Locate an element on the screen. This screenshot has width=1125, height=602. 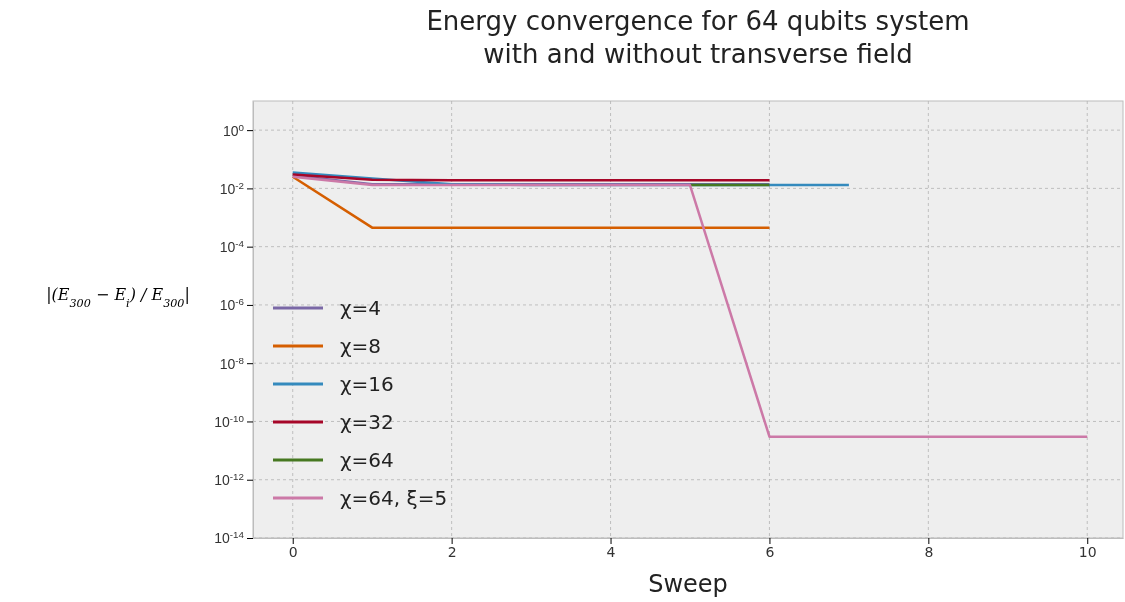
x-axis-title: Sweep is located at coordinates (688, 584).